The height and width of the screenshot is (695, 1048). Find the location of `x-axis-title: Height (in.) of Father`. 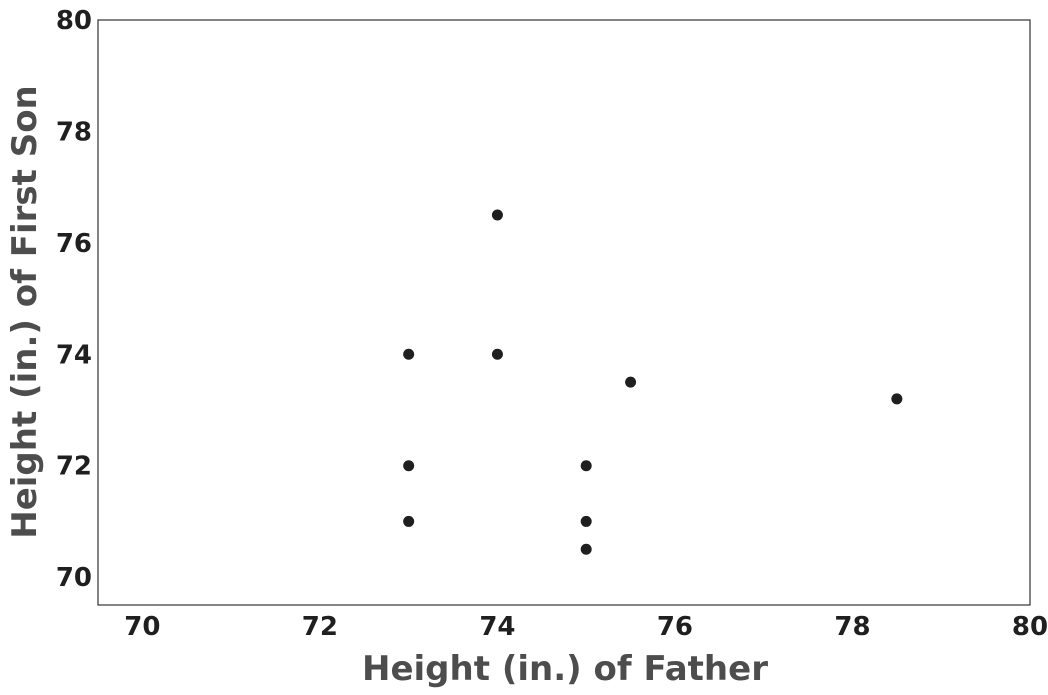

x-axis-title: Height (in.) of Father is located at coordinates (565, 669).